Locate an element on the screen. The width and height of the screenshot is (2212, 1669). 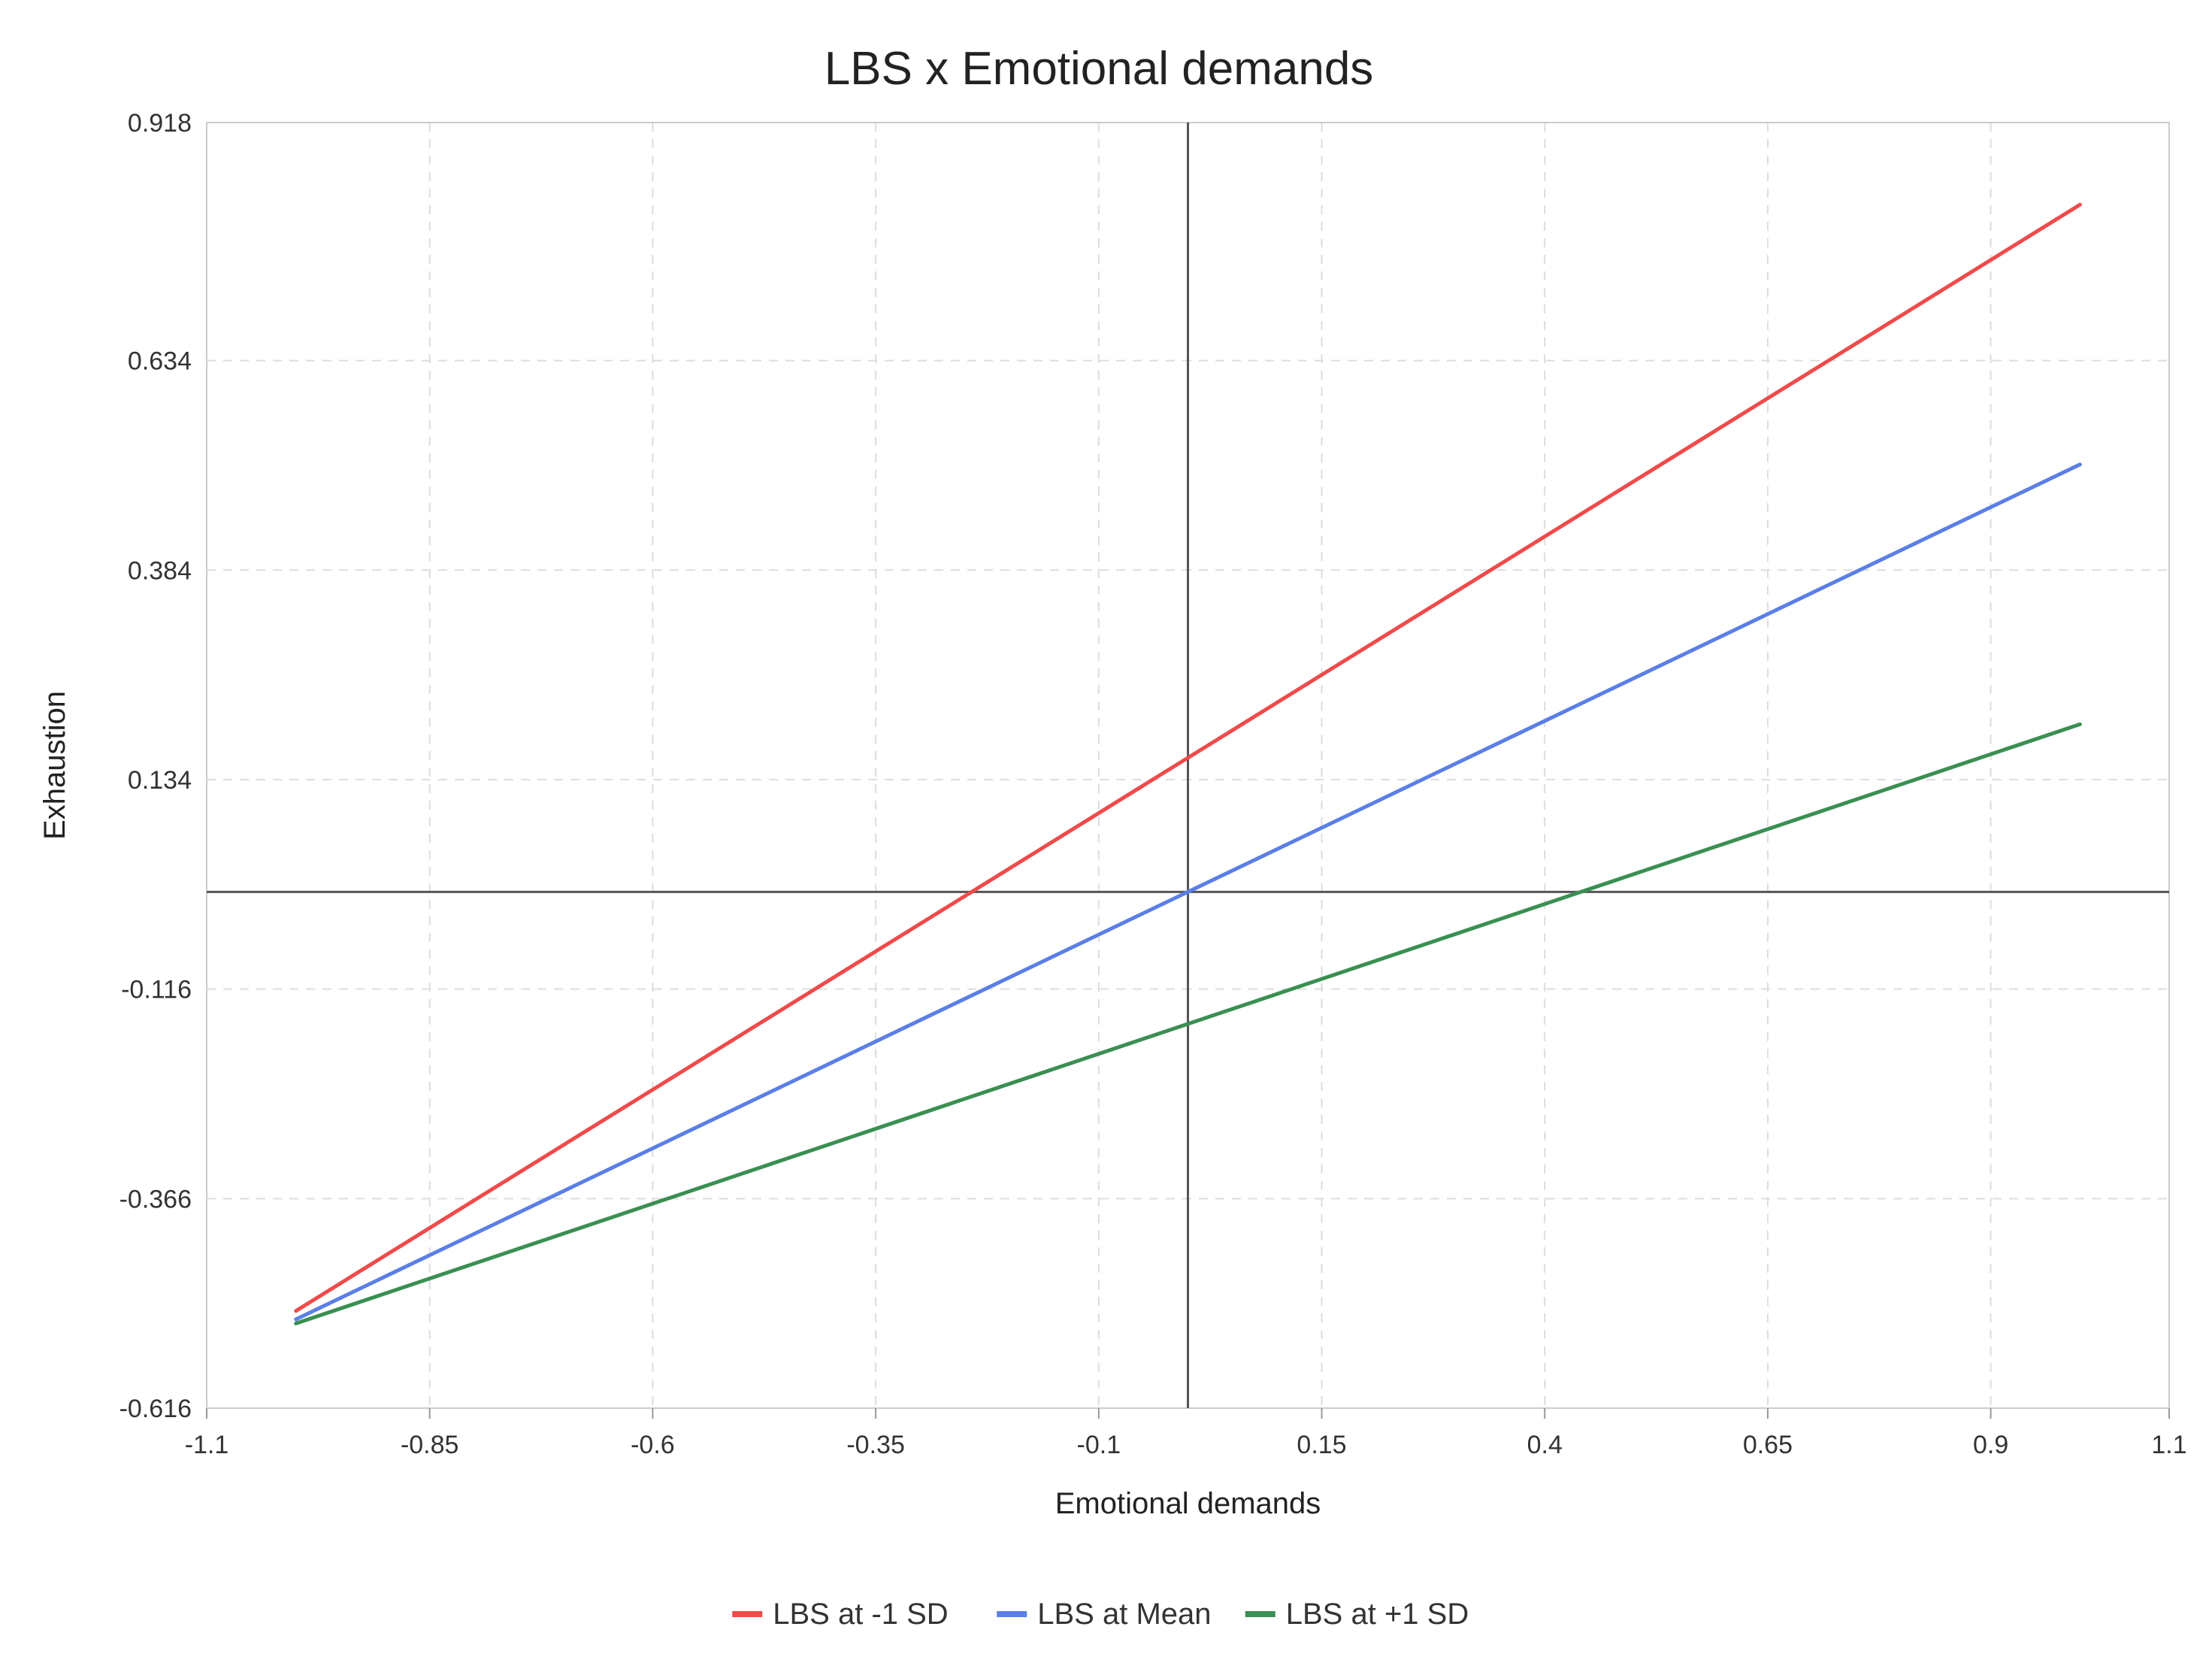
y-tick-label: 0.634 is located at coordinates (160, 361).